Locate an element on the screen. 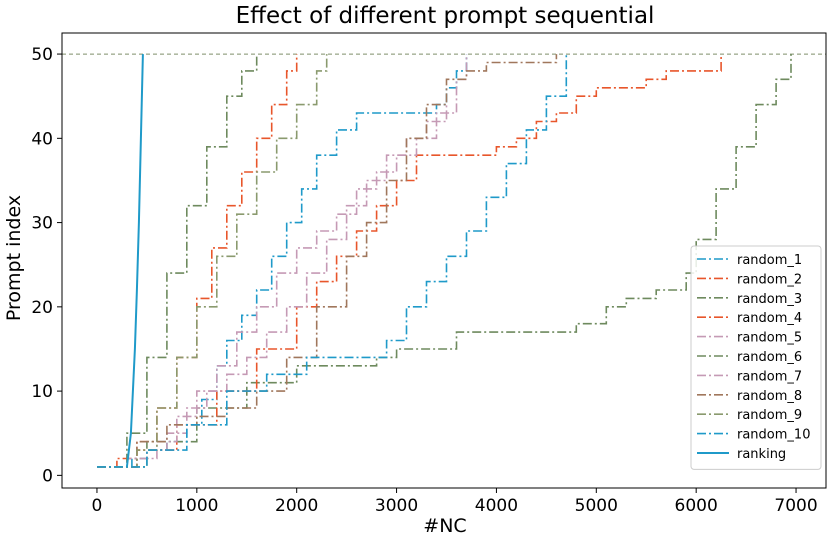  series-line-ranking is located at coordinates (134, 261).